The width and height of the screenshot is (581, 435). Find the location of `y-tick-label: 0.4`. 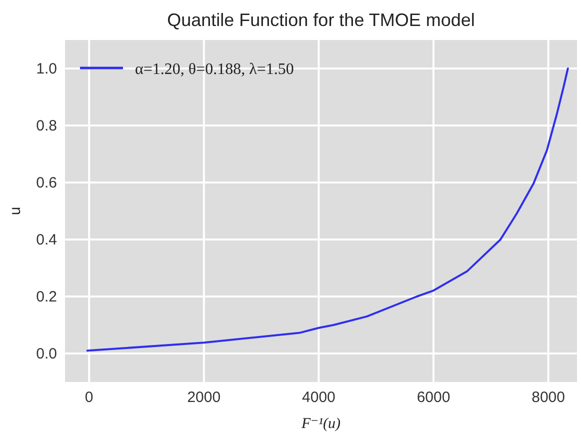

y-tick-label: 0.4 is located at coordinates (46, 240).